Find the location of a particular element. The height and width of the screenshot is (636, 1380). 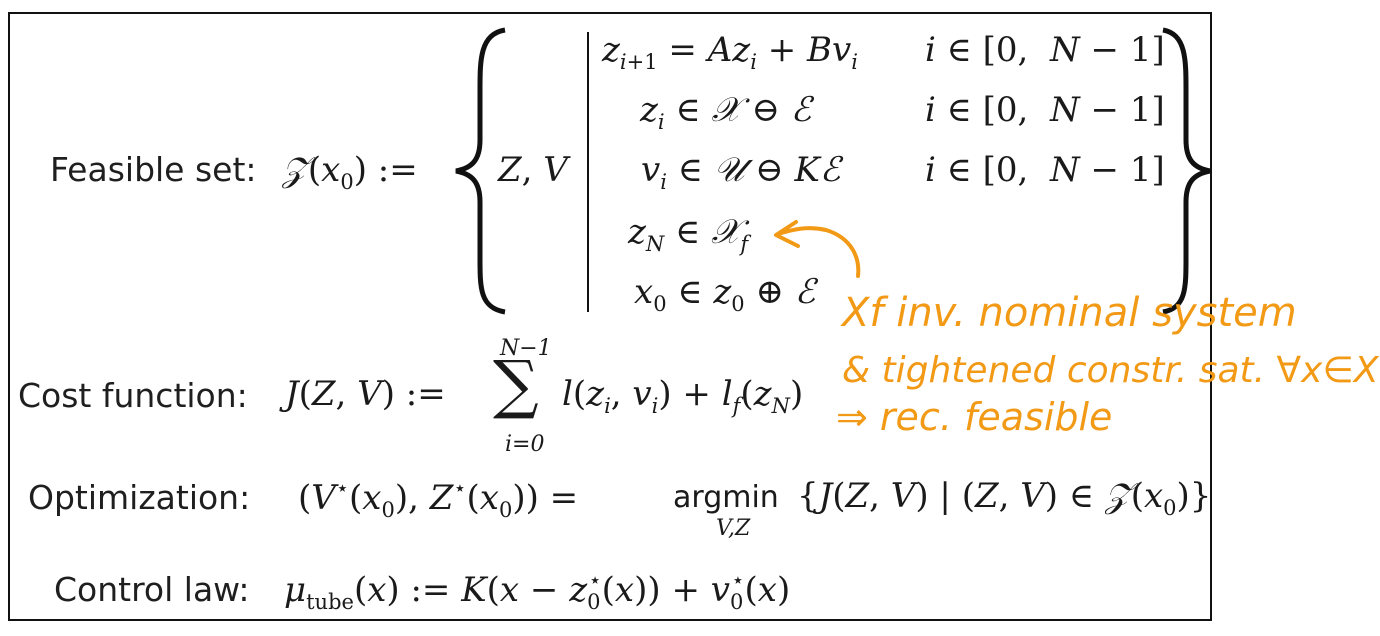

right-brace is located at coordinates (1186, 171).